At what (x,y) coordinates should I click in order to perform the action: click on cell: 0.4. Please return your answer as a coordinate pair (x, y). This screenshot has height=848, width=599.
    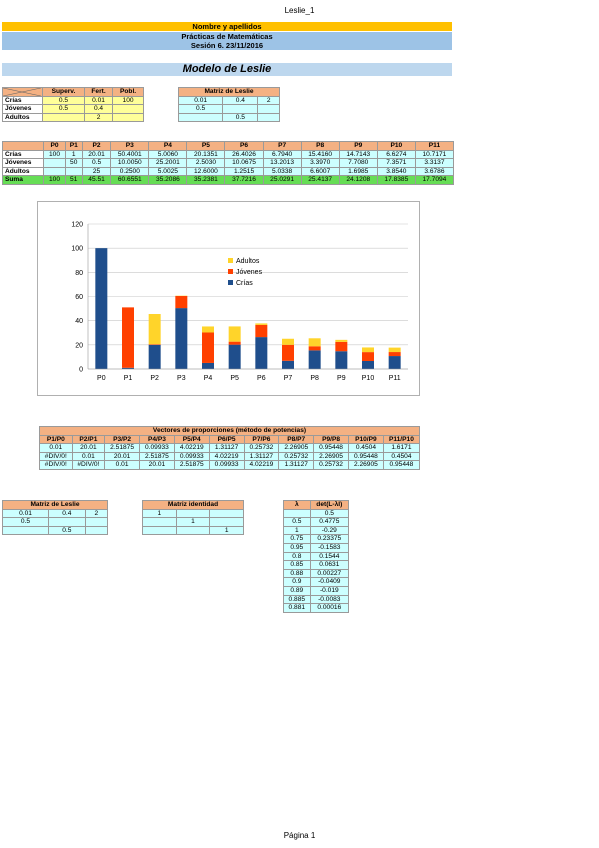
    Looking at the image, I should click on (98, 109).